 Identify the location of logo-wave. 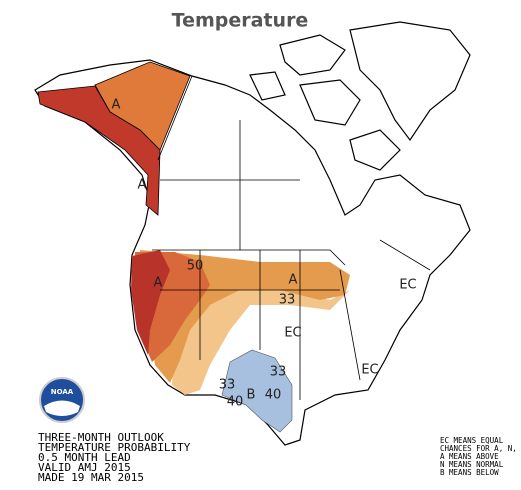
(62, 408).